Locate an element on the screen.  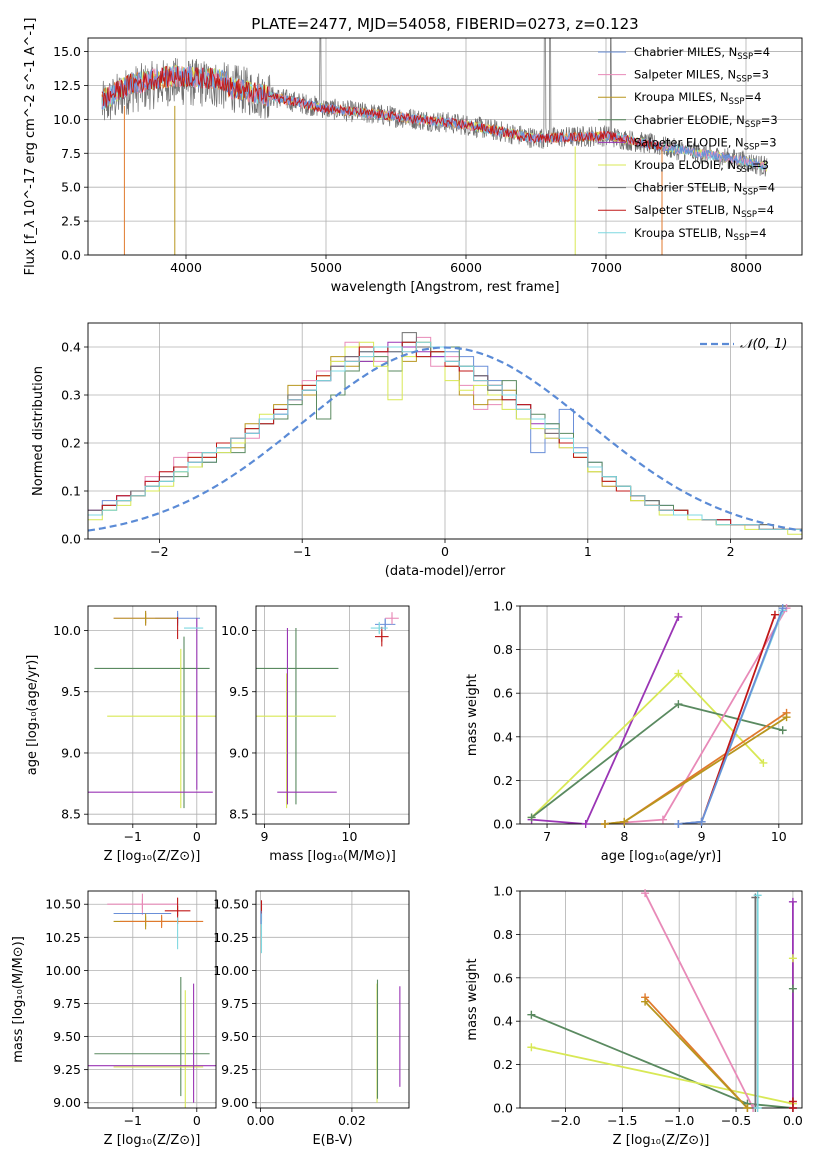
y-tick-label: 12.5 is located at coordinates (67, 85).